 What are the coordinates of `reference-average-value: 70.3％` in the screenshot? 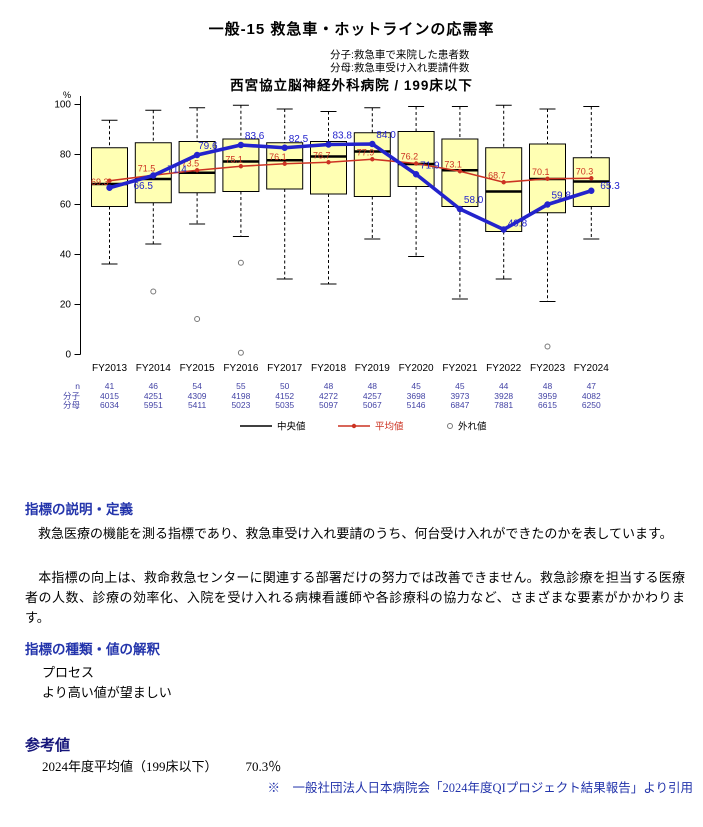 It's located at (263, 766).